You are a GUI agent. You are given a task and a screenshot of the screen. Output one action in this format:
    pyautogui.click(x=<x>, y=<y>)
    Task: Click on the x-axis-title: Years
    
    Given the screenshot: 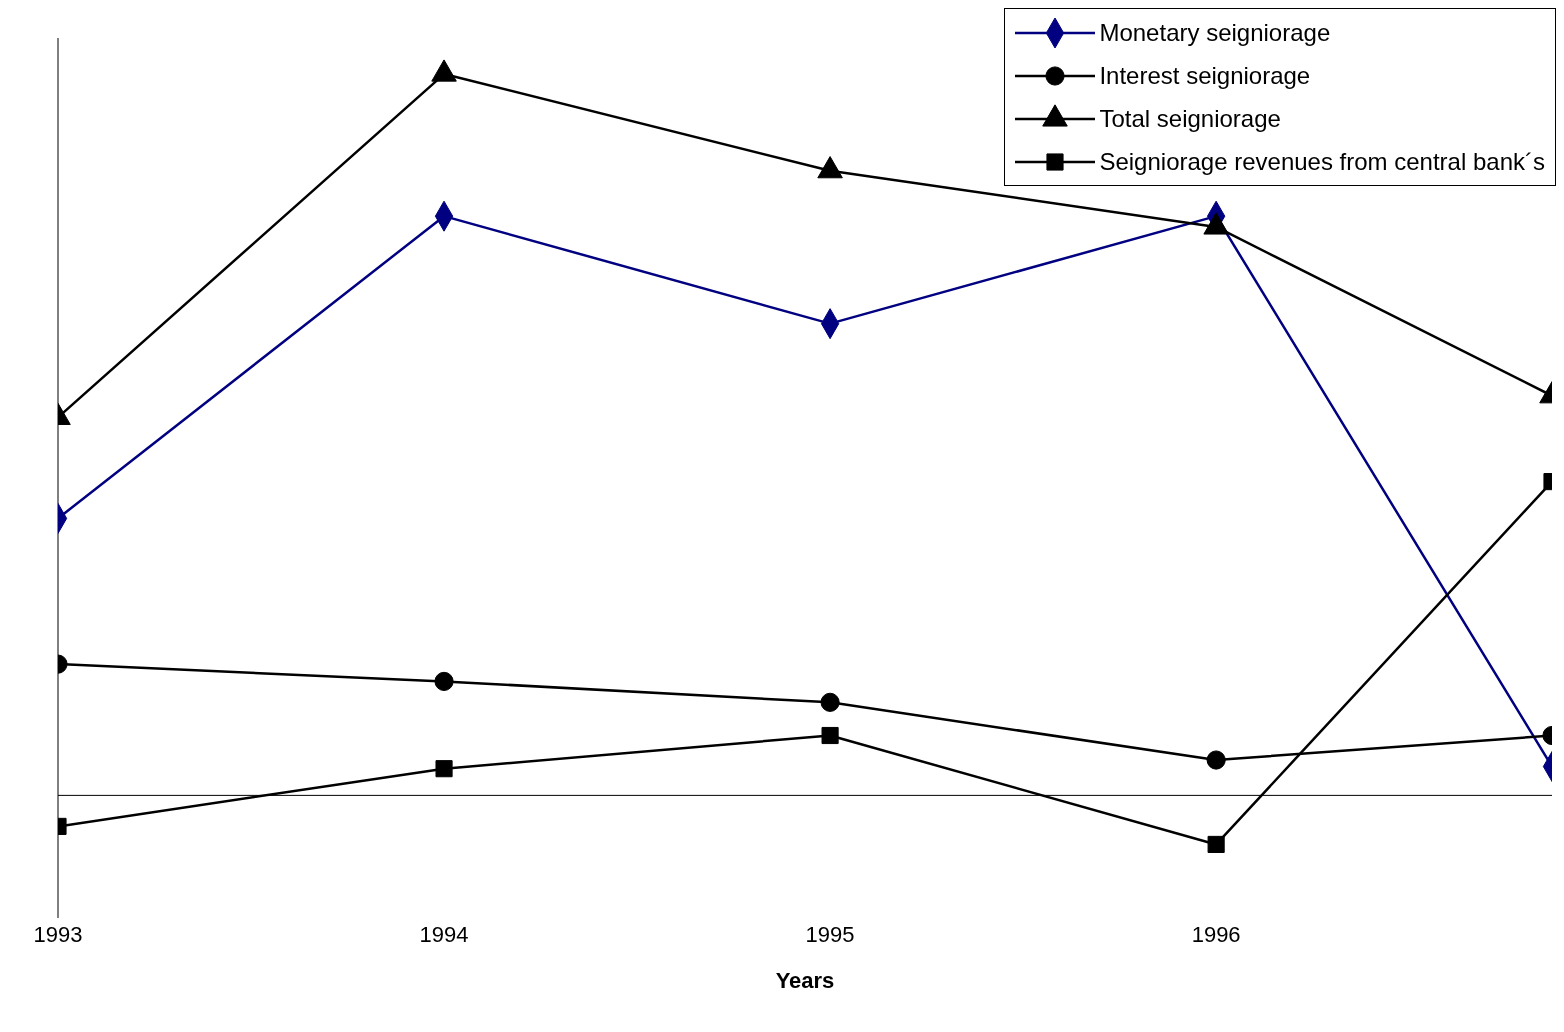 What is the action you would take?
    pyautogui.click(x=805, y=980)
    